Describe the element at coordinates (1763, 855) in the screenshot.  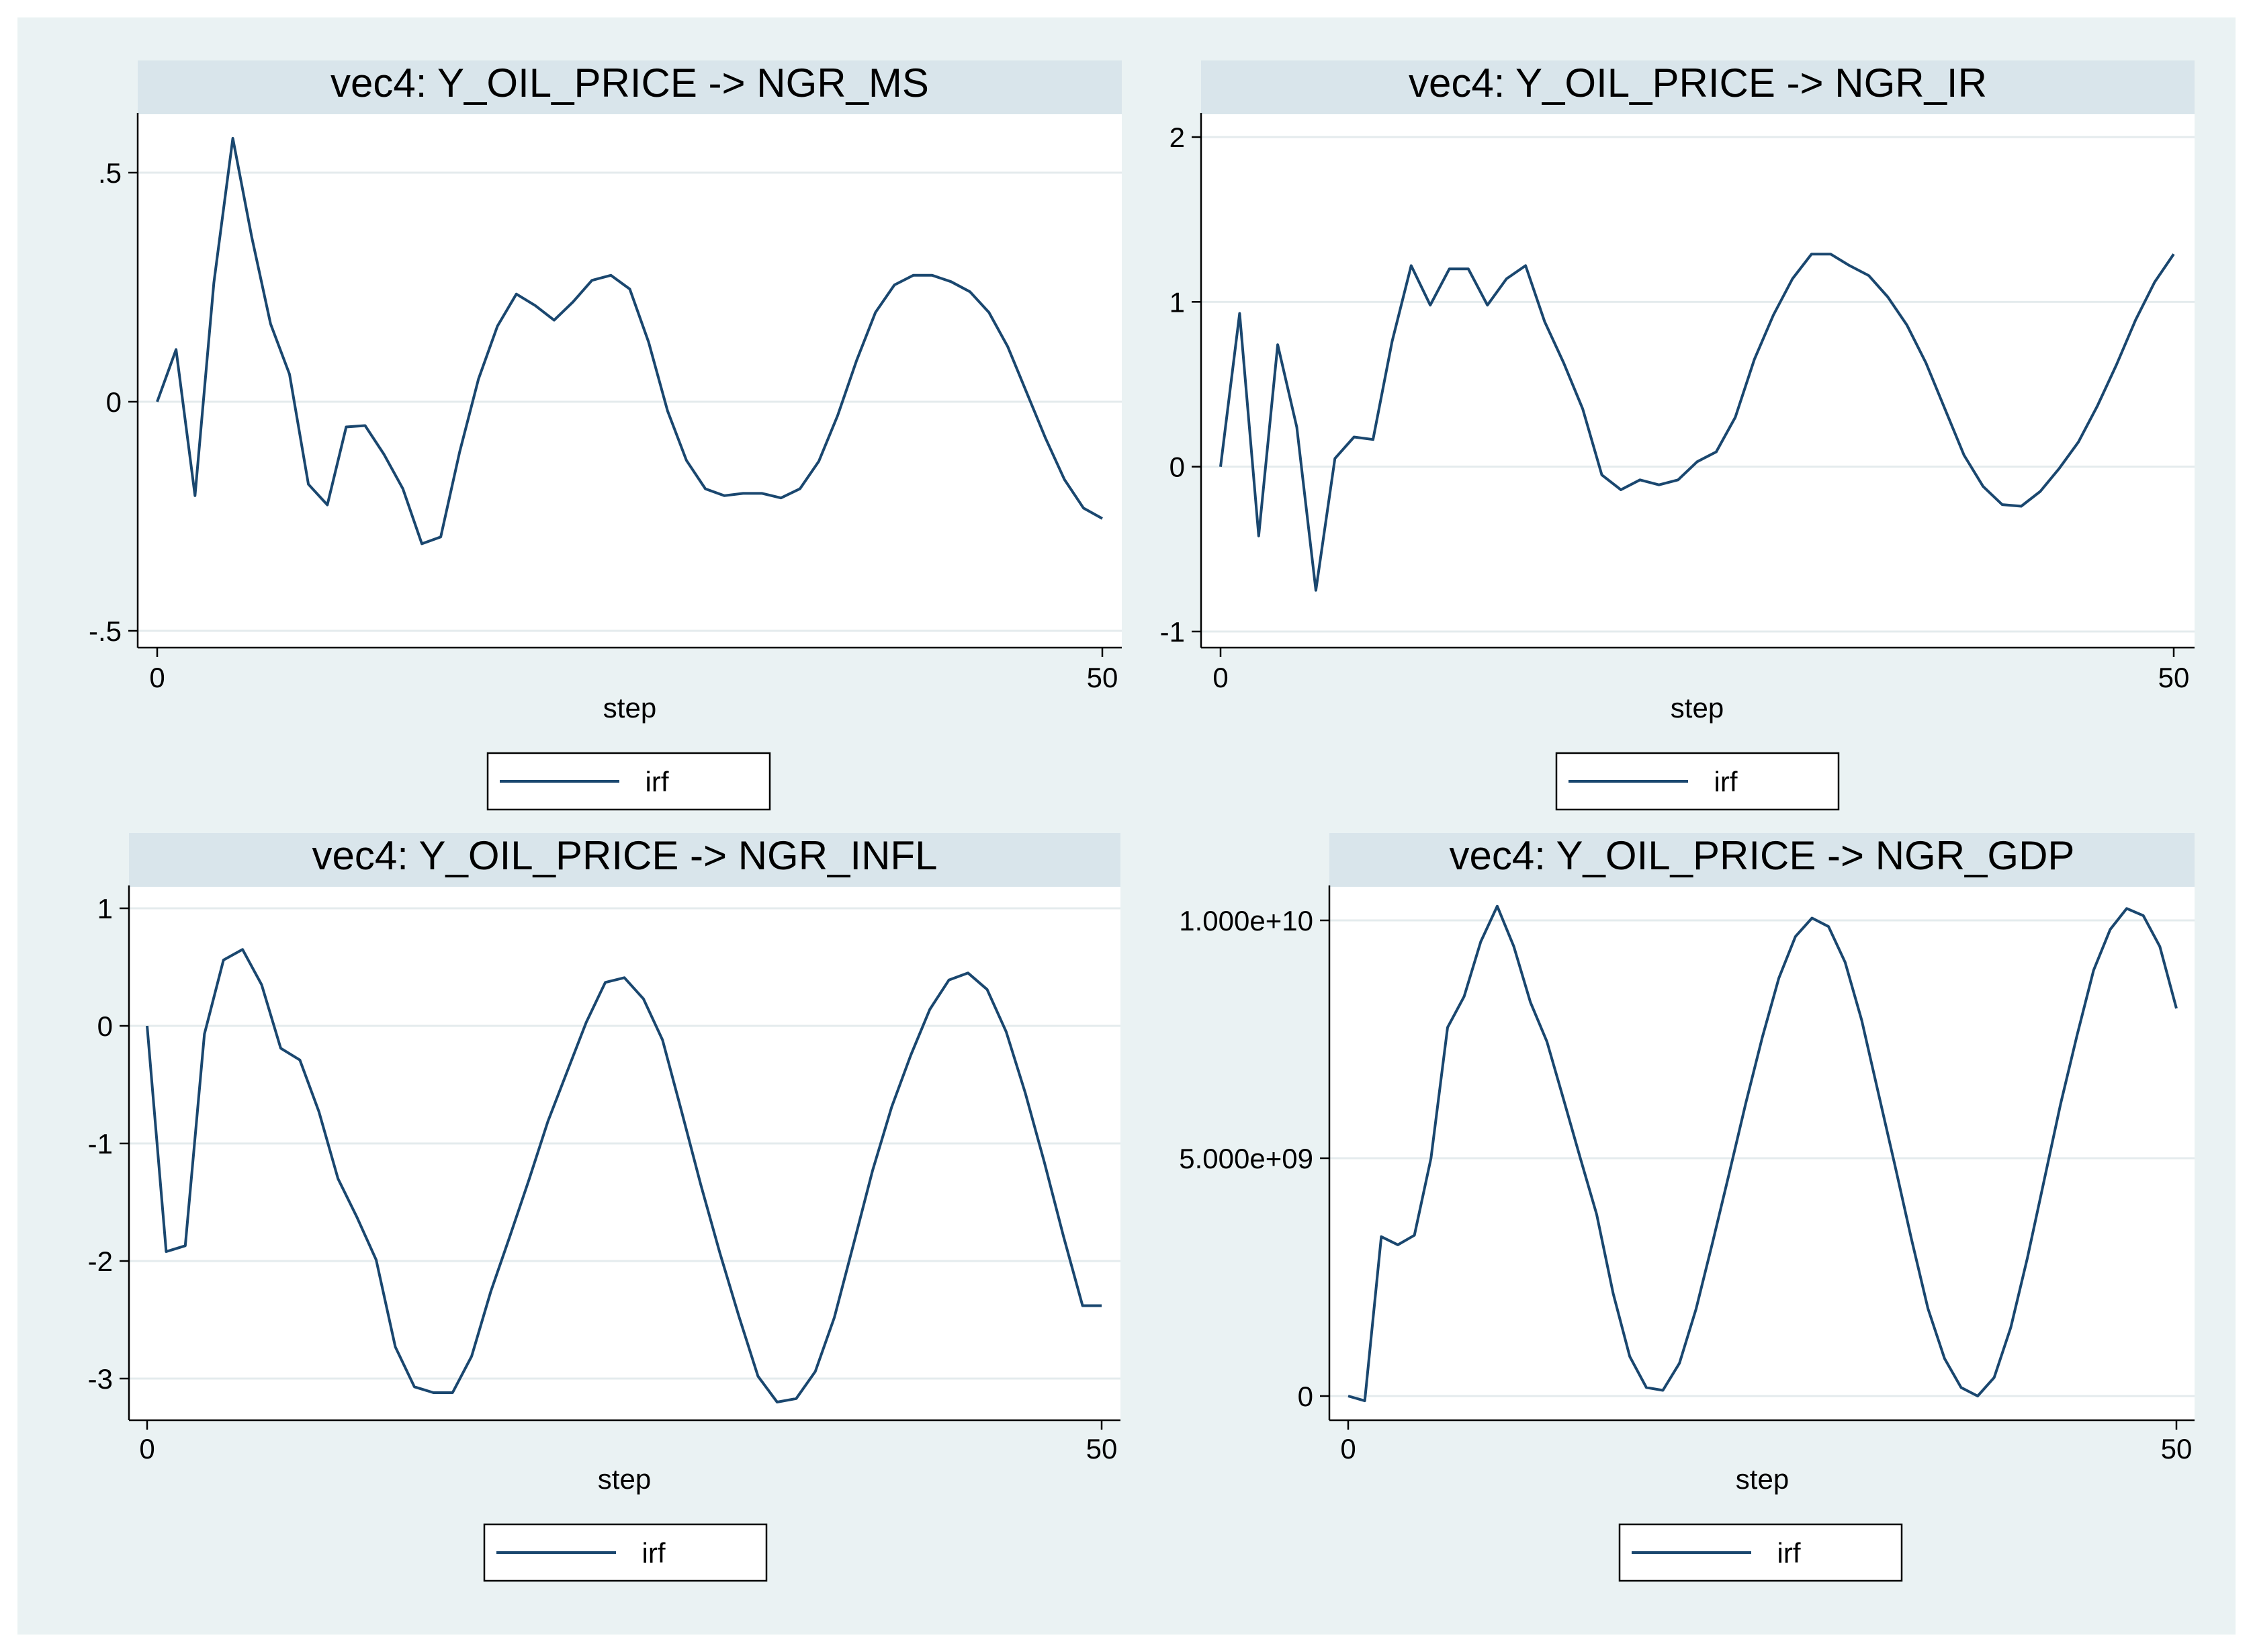
I see `chart-title: vec4: Y_OIL_PRICE -> NGR_GDP` at that location.